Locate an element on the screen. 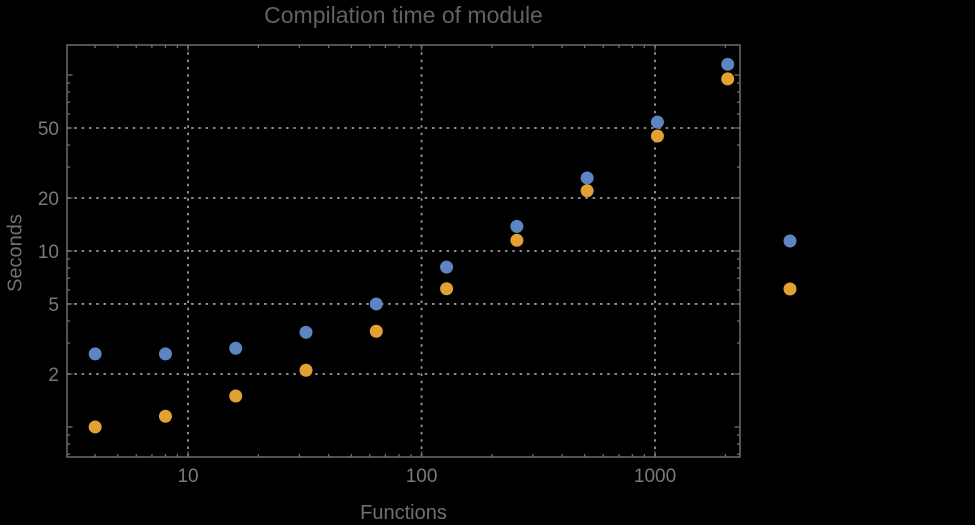 Image resolution: width=975 pixels, height=525 pixels. y-tick-label: 2 is located at coordinates (53, 375).